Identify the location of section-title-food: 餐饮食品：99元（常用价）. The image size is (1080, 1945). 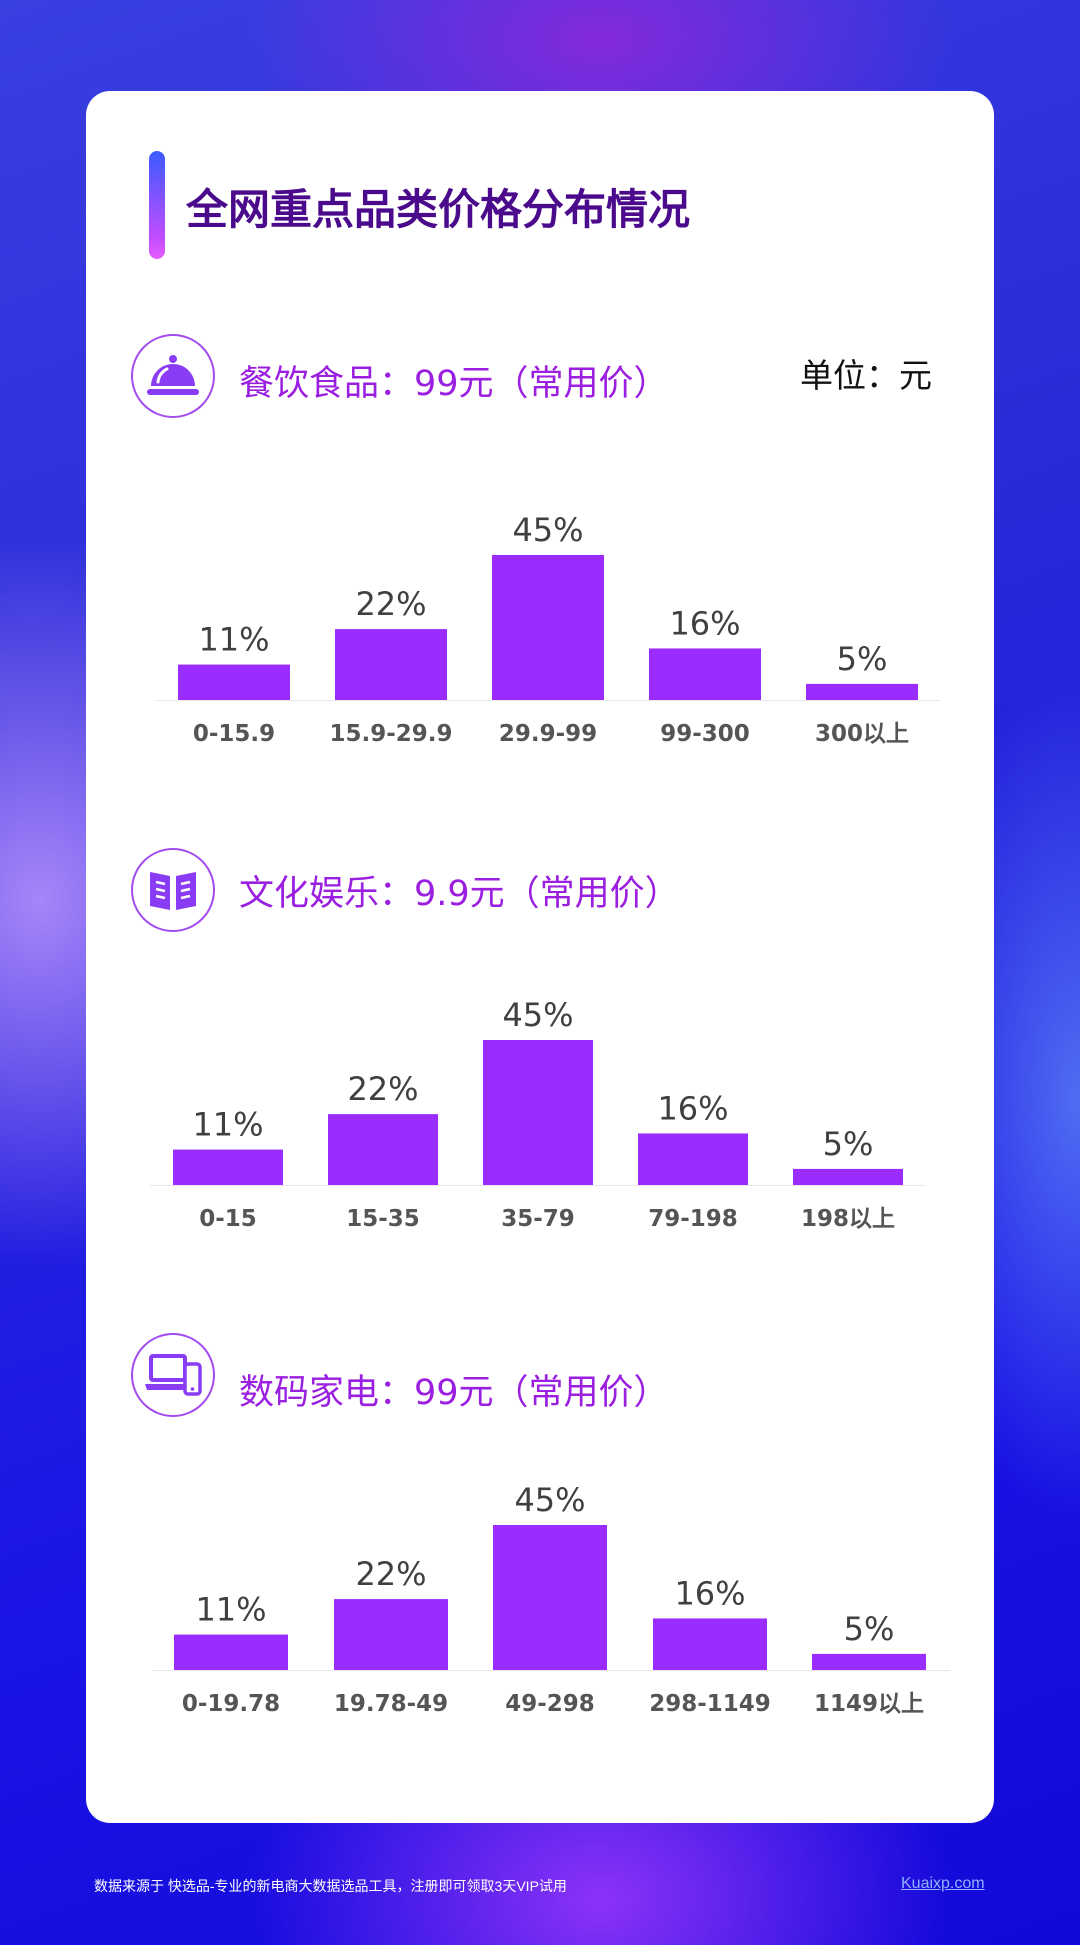
(454, 384).